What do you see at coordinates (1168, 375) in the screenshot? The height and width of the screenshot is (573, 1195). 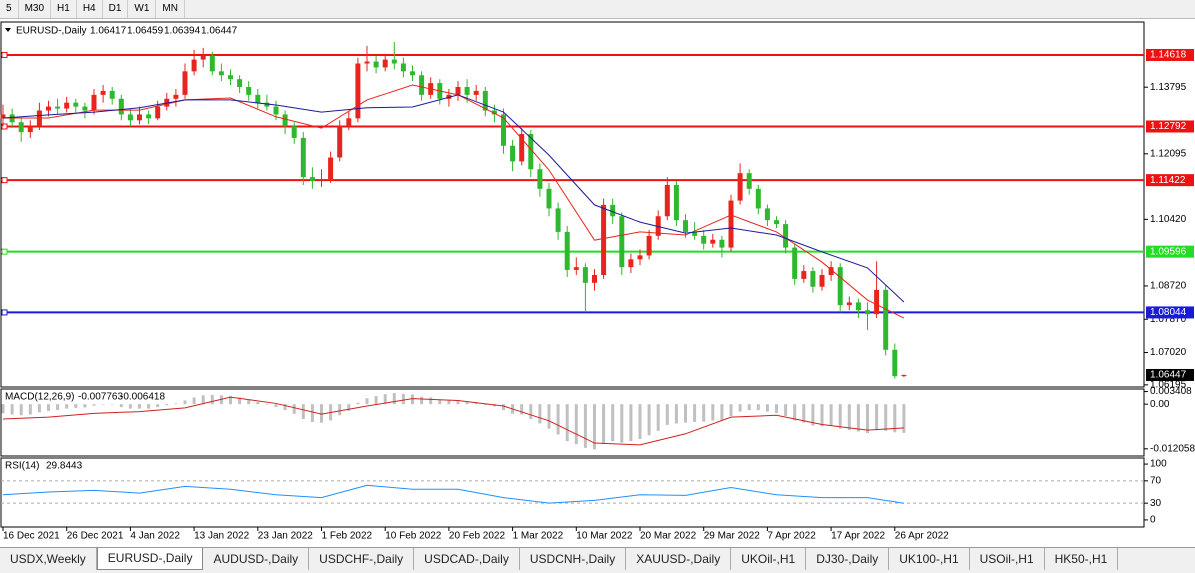 I see `current-price-label: 1.06447` at bounding box center [1168, 375].